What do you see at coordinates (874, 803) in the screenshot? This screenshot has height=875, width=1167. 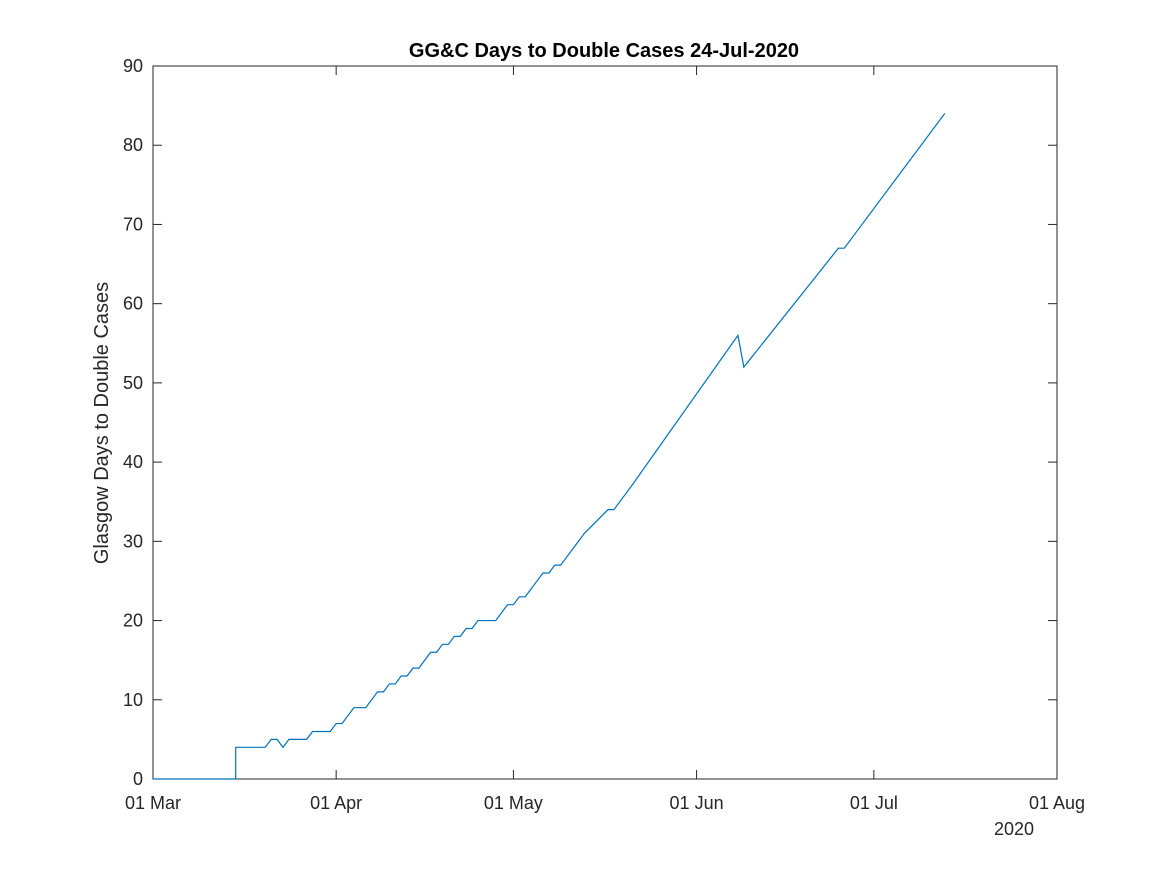 I see `x-tick-label: 01 Jul` at bounding box center [874, 803].